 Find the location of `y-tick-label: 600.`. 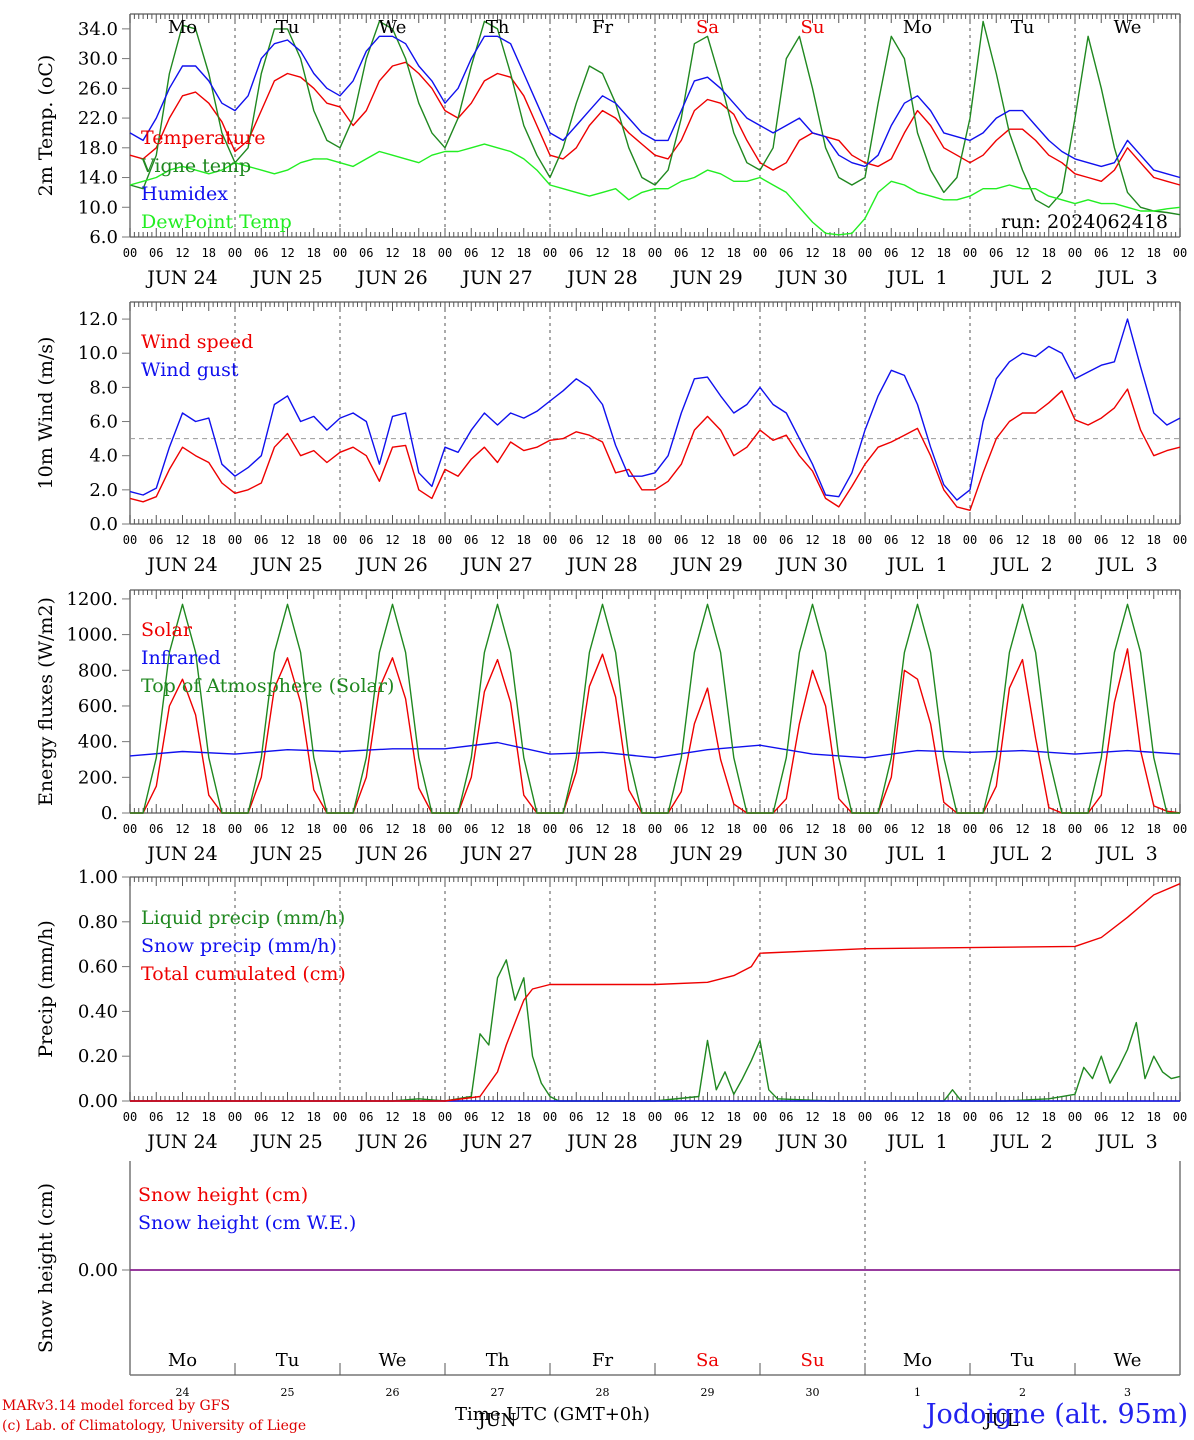

y-tick-label: 600. is located at coordinates (98, 706).